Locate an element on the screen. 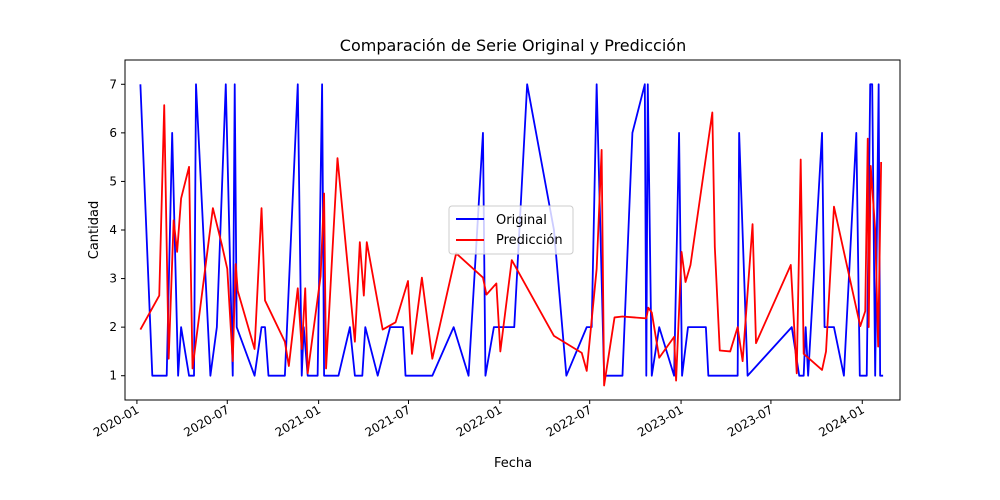 Image resolution: width=1000 pixels, height=500 pixels. legend: Original Predicción is located at coordinates (511, 230).